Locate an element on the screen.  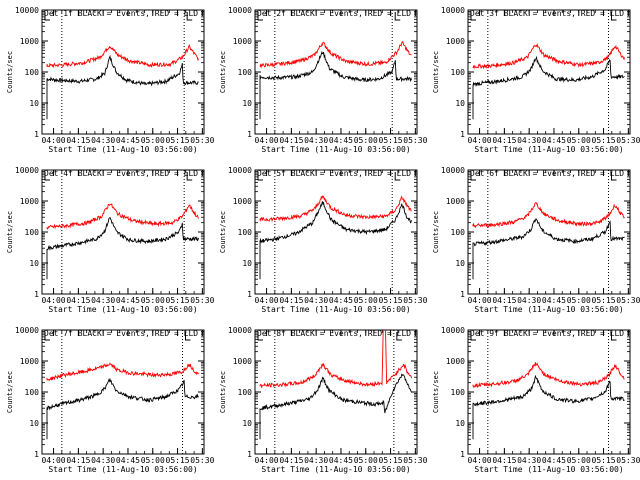
panel-title: Det 9f BLACK = Events, RED = LLD is located at coordinates (547, 333).